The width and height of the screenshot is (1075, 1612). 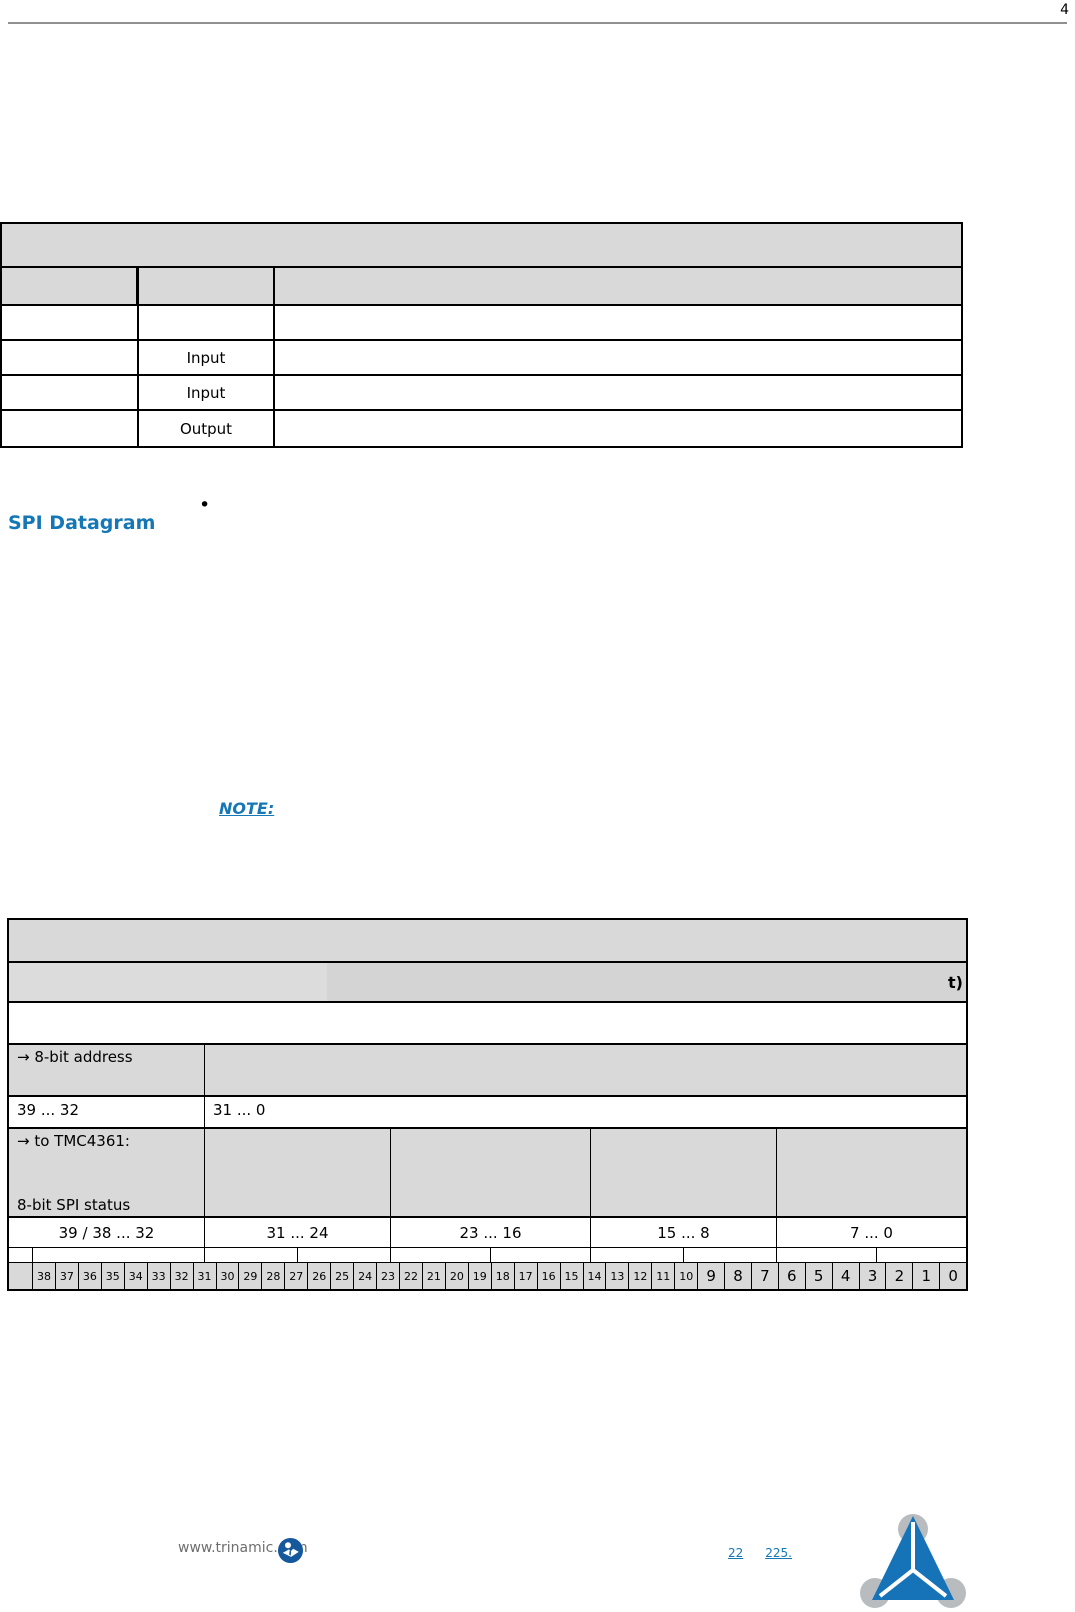 What do you see at coordinates (549, 1276) in the screenshot?
I see `bit-cell: 16` at bounding box center [549, 1276].